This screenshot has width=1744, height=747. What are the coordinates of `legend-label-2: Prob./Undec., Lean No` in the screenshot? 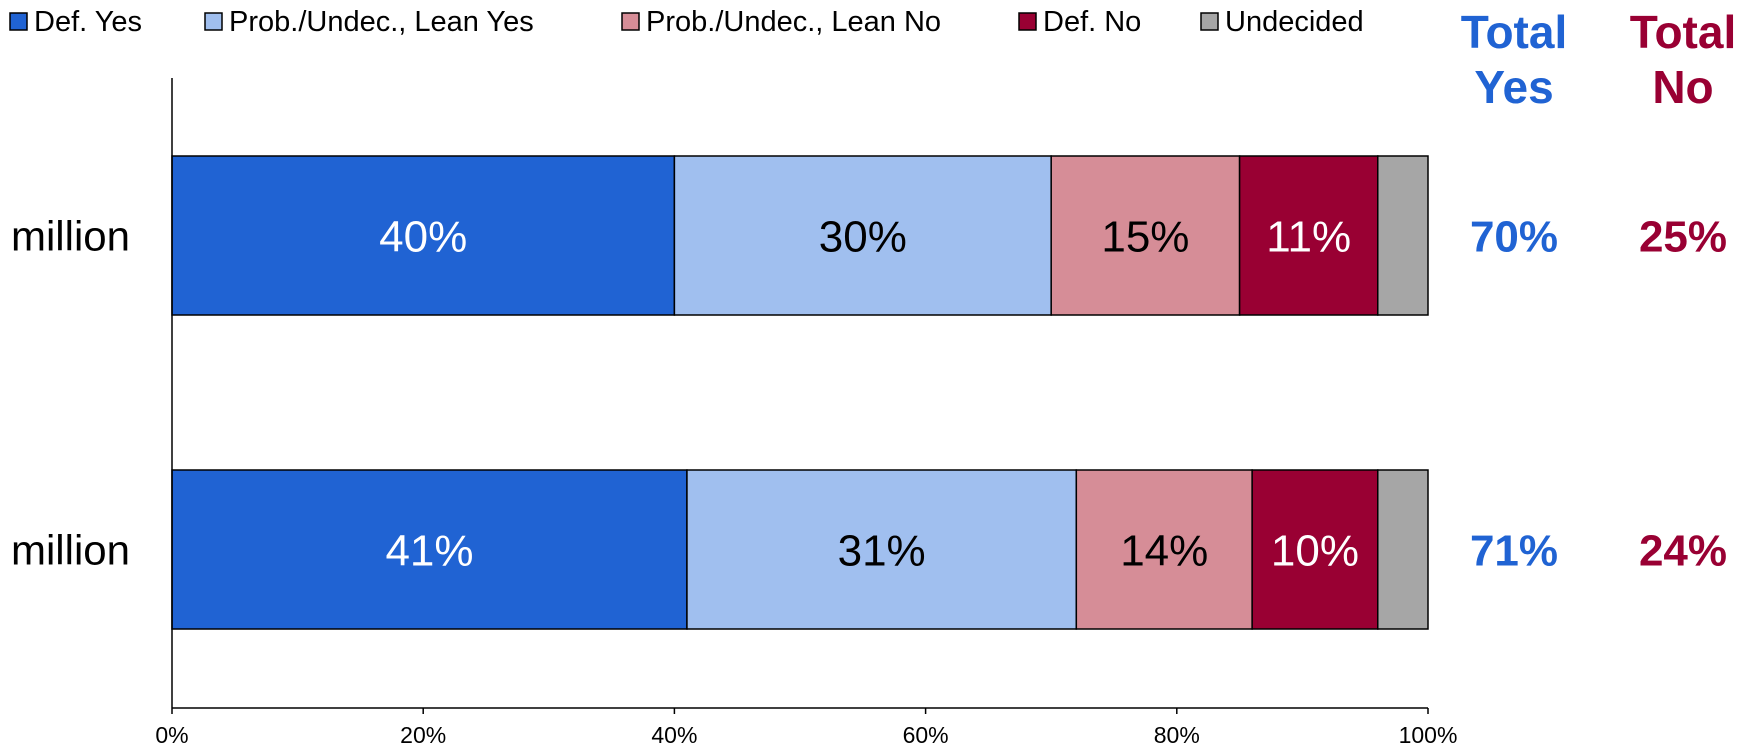 It's located at (793, 22).